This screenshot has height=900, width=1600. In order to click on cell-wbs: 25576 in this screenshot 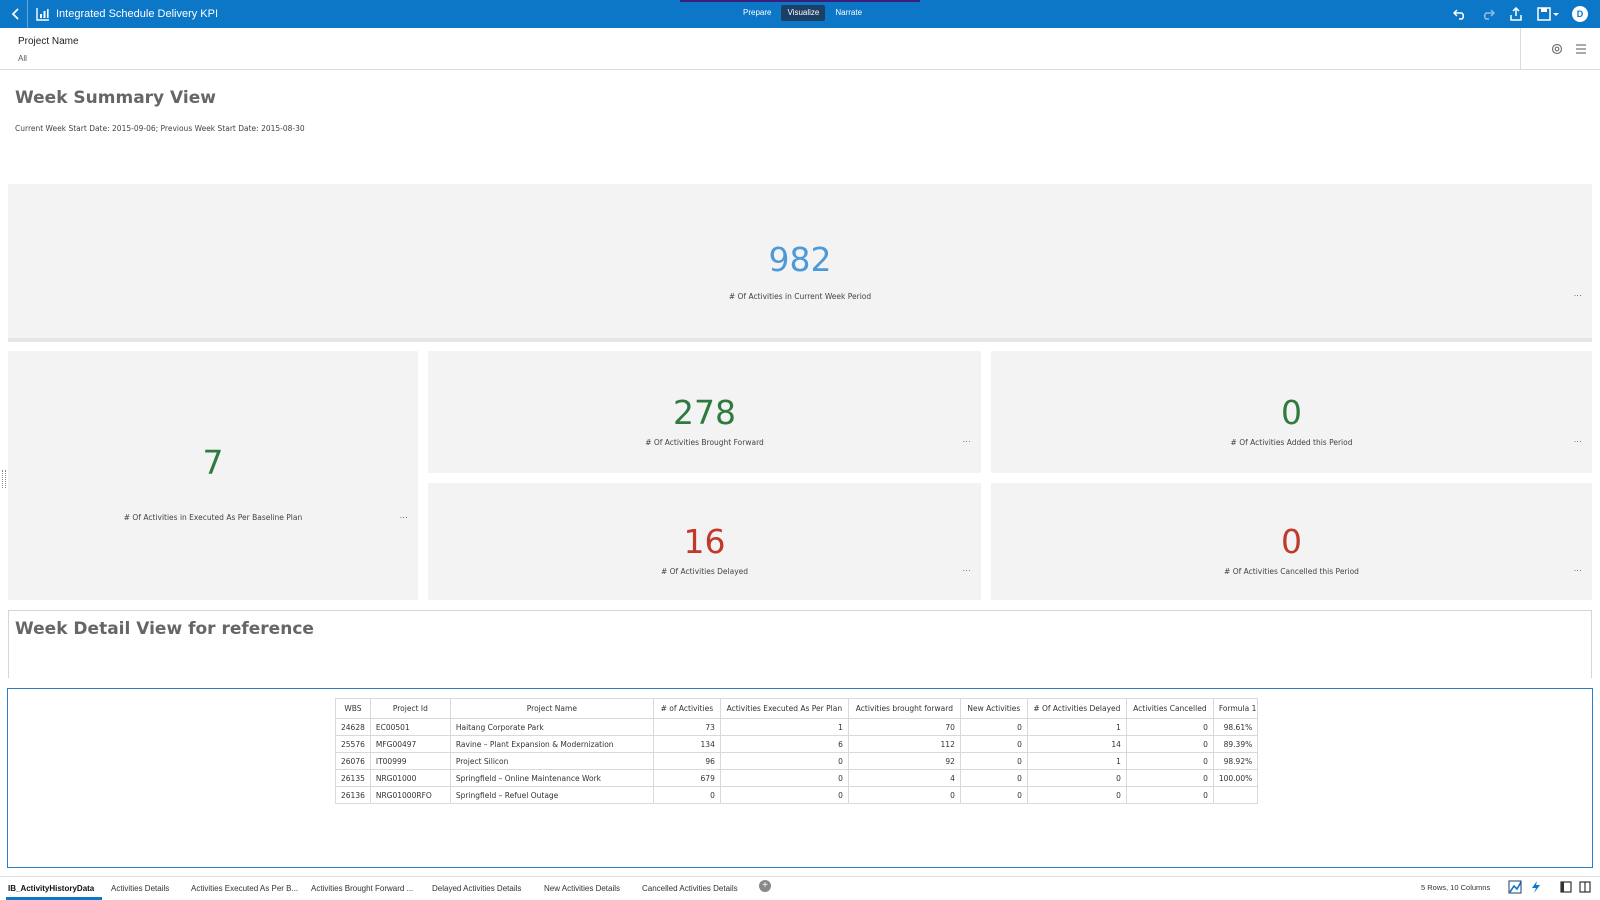, I will do `click(353, 744)`.